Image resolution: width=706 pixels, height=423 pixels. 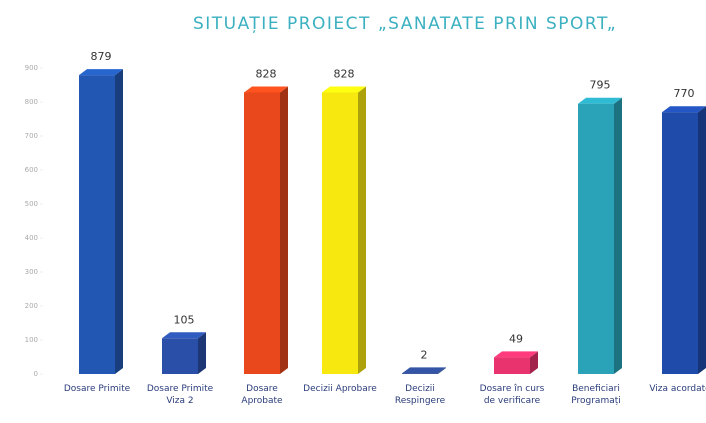 What do you see at coordinates (420, 395) in the screenshot?
I see `x-tick-label: Decizii Respingere` at bounding box center [420, 395].